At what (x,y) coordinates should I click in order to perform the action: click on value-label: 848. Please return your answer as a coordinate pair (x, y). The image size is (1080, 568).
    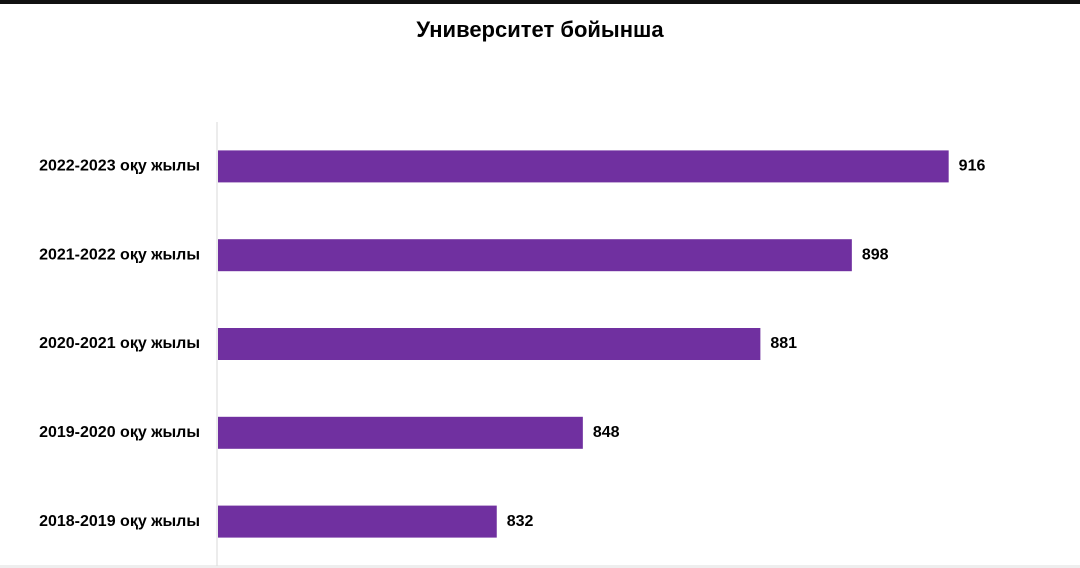
    Looking at the image, I should click on (606, 432).